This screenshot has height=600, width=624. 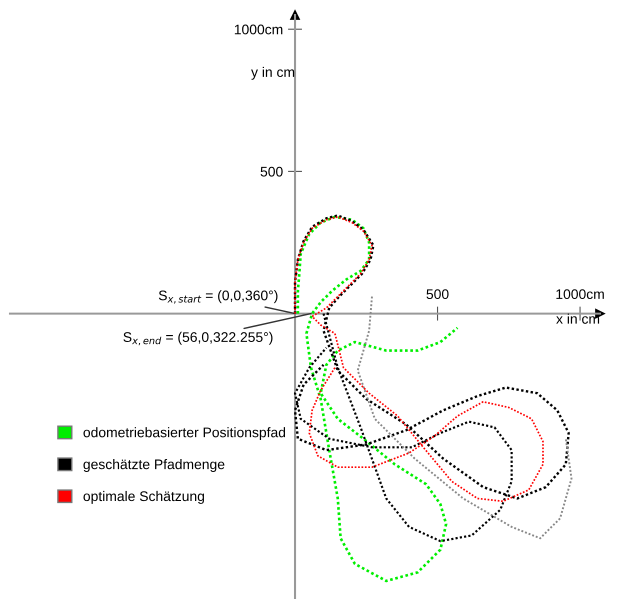 I want to click on legend-label: optimale Schätzung, so click(x=143, y=497).